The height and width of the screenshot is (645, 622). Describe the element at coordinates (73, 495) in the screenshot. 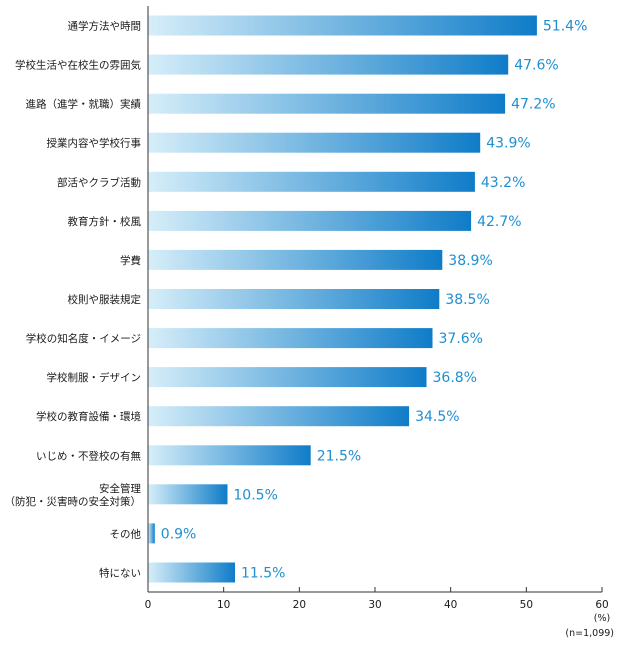

I see `category-label: 安全管理（防犯・災害時の安全対策）` at that location.